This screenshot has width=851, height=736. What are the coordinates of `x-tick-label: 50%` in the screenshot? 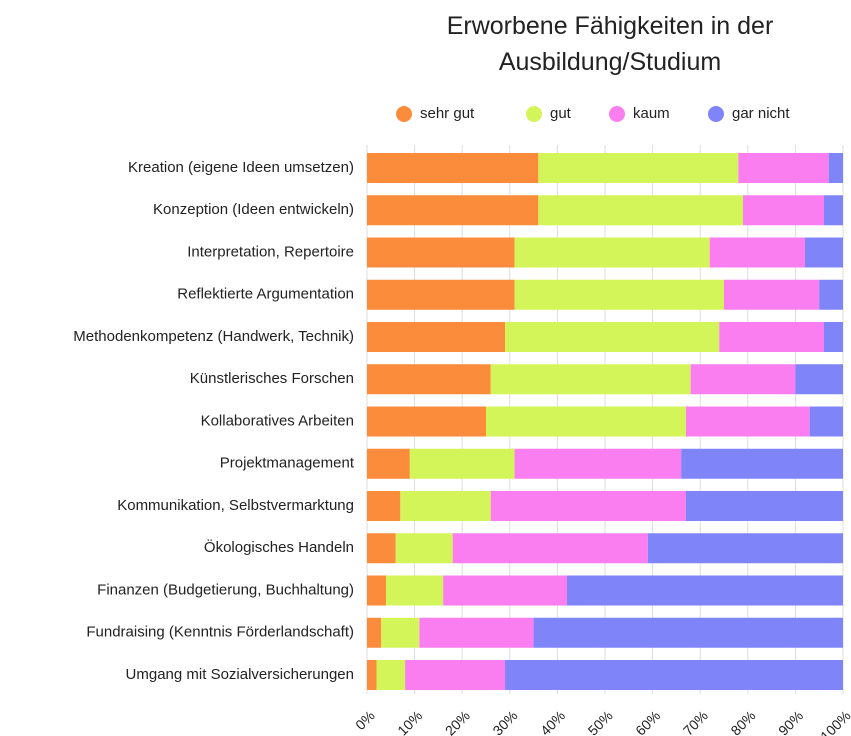 It's located at (600, 721).